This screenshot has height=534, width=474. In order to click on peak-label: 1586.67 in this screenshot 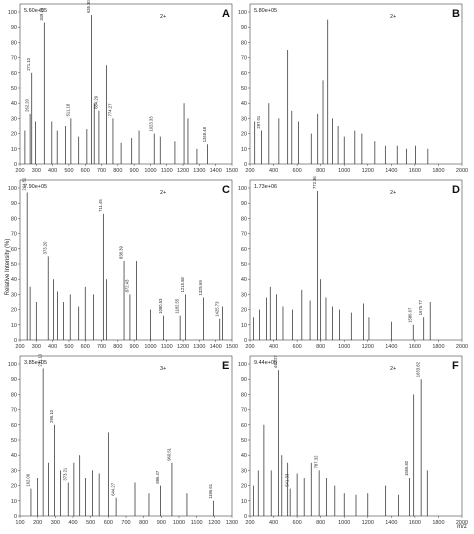, I will do `click(410, 315)`.